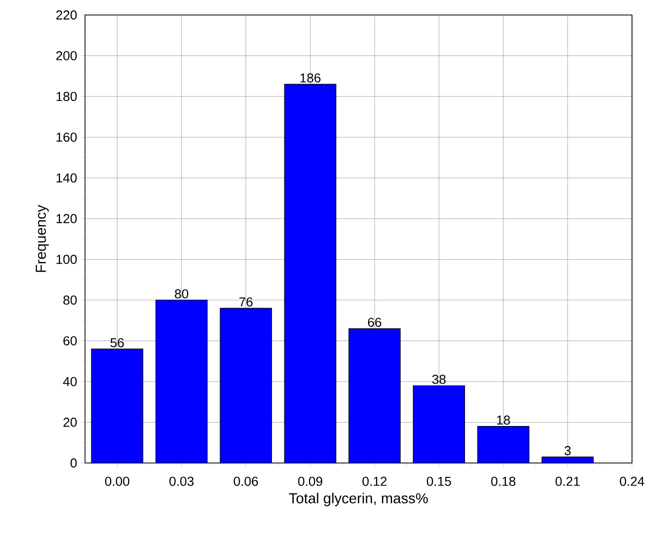  Describe the element at coordinates (567, 451) in the screenshot. I see `data-label: 3` at that location.